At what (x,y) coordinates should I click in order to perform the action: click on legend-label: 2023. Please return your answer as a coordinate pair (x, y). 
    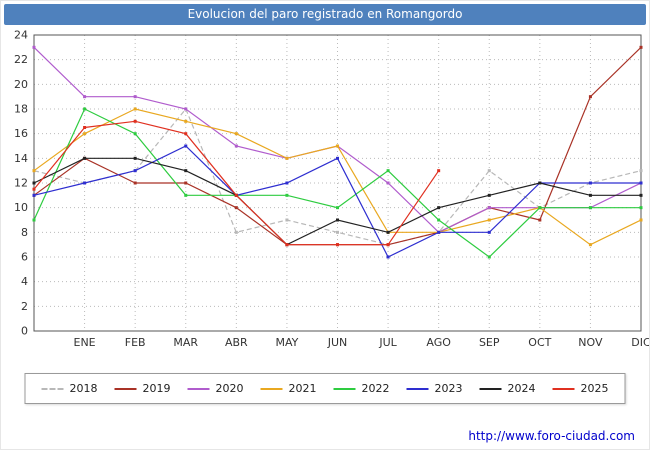
    Looking at the image, I should click on (448, 388).